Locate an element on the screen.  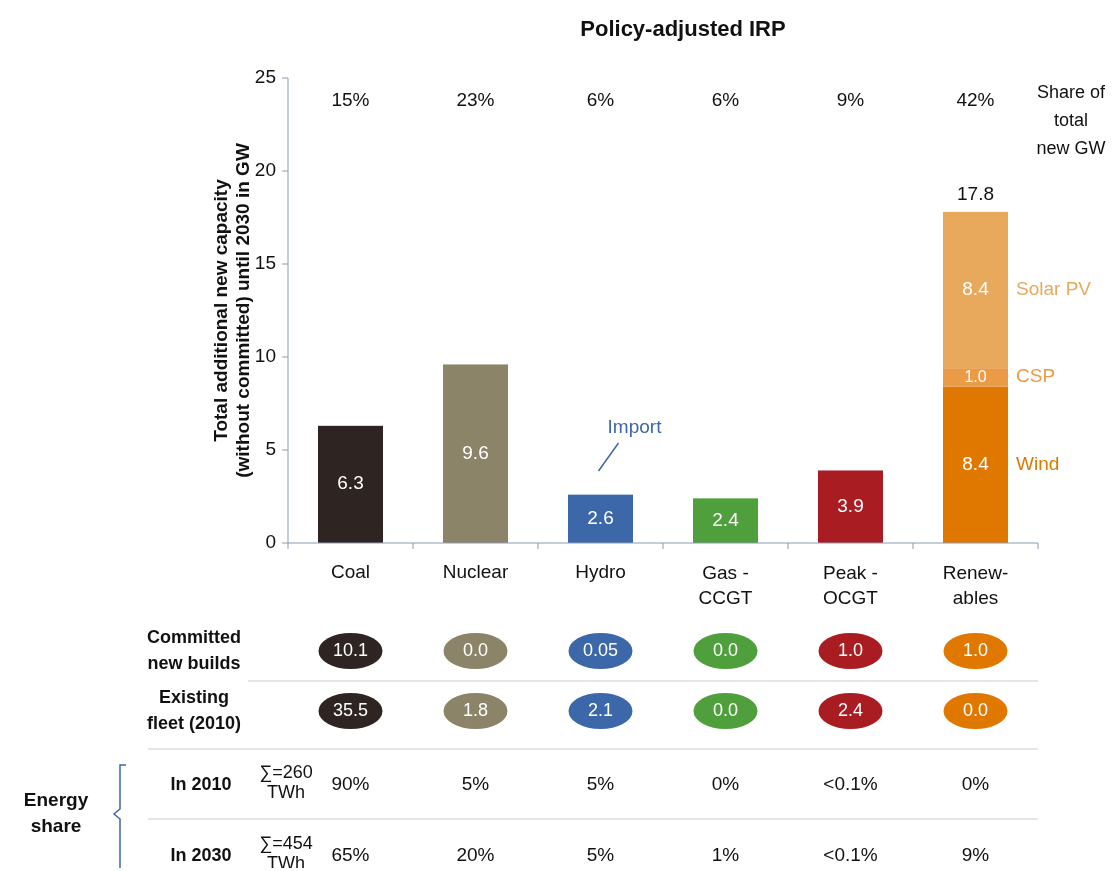
data-label: 9.6 is located at coordinates (475, 452).